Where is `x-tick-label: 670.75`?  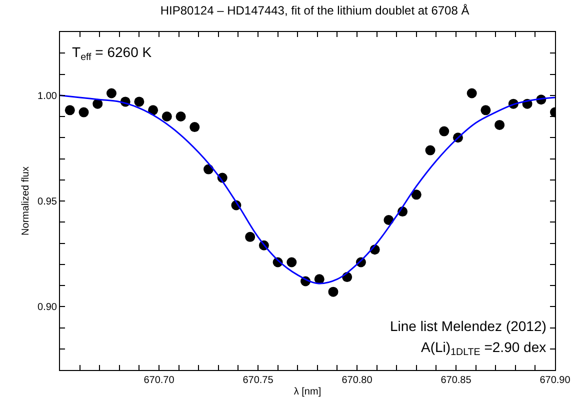 x-tick-label: 670.75 is located at coordinates (258, 380).